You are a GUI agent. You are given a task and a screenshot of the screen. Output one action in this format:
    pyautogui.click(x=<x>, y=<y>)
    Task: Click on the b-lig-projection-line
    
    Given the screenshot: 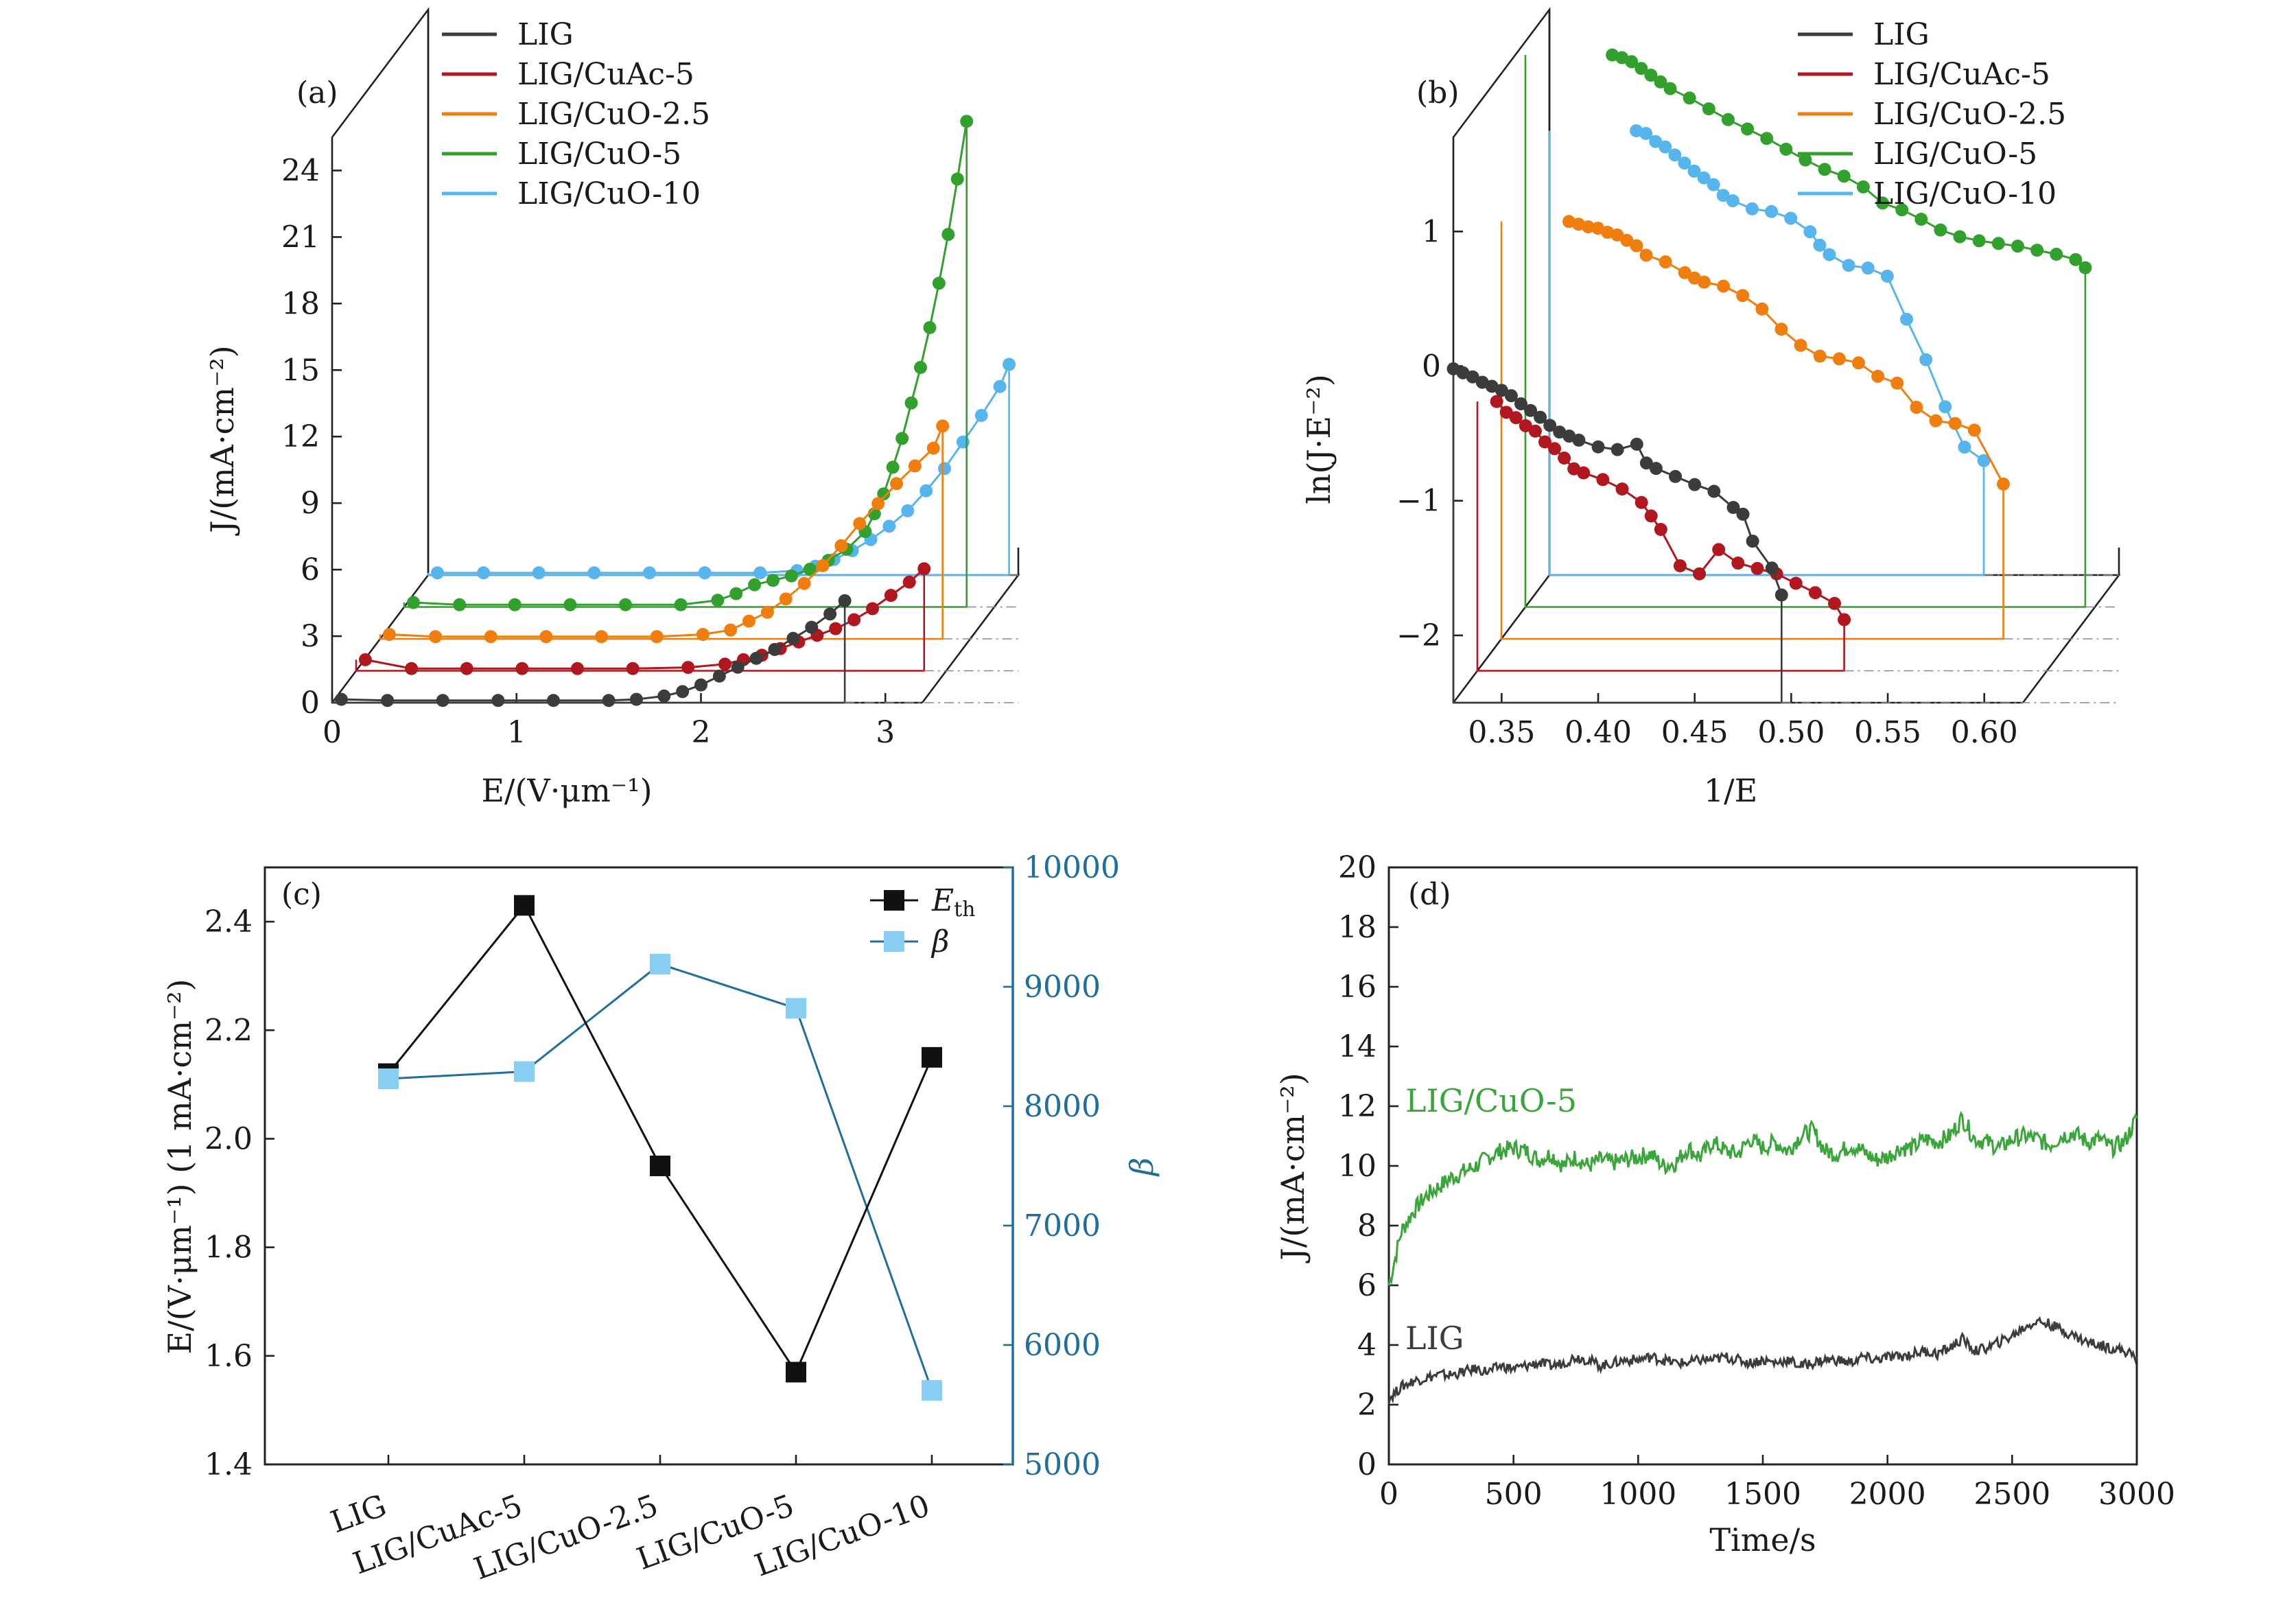 What is the action you would take?
    pyautogui.click(x=1617, y=536)
    